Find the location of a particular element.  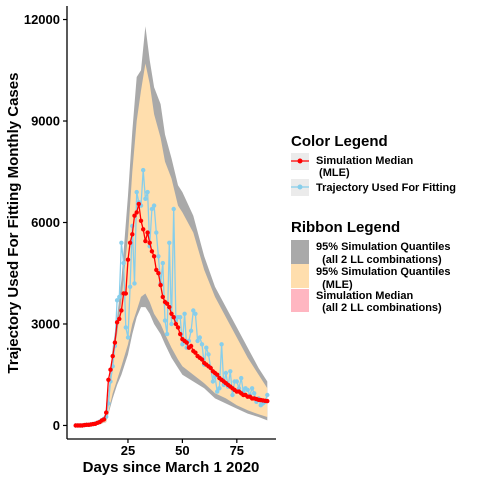

color-legend-label-median-line1: Simulation Median is located at coordinates (364, 161).